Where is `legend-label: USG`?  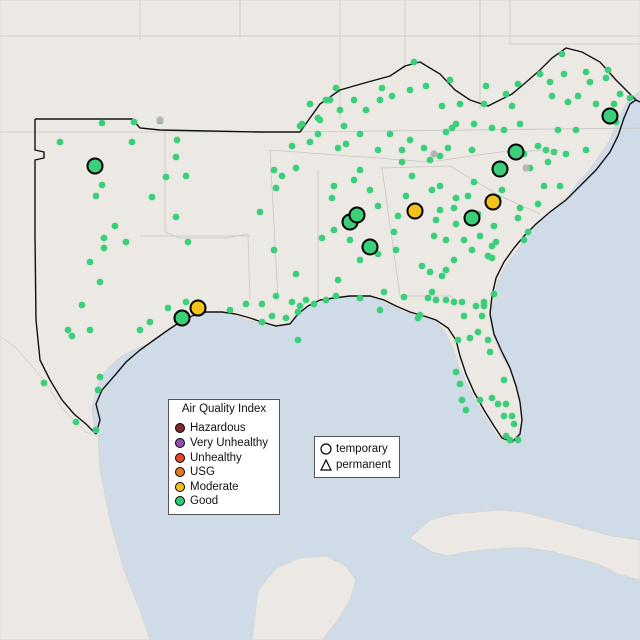
legend-label: USG is located at coordinates (202, 472).